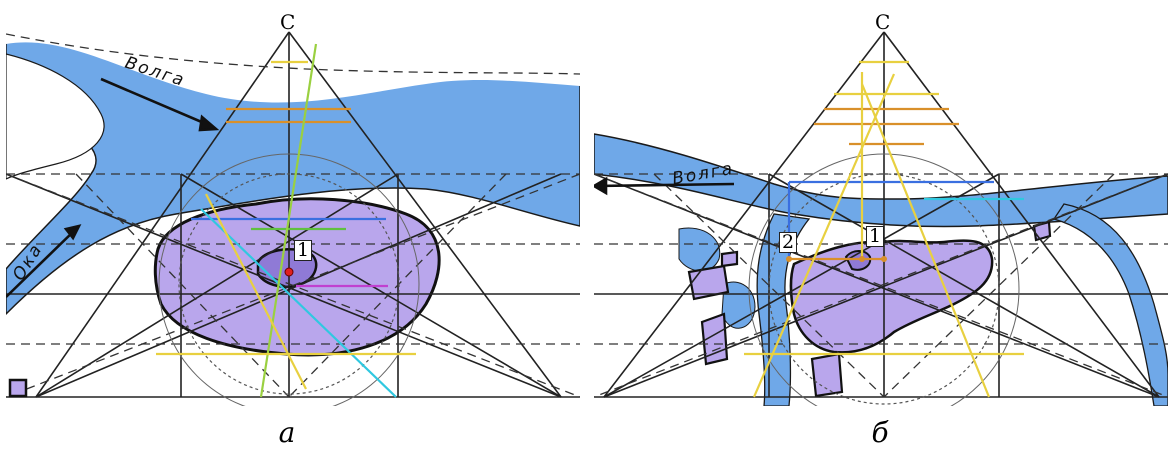 This screenshot has height=455, width=1174. What do you see at coordinates (883, 24) in the screenshot?
I see `apex-label-b: C` at bounding box center [883, 24].